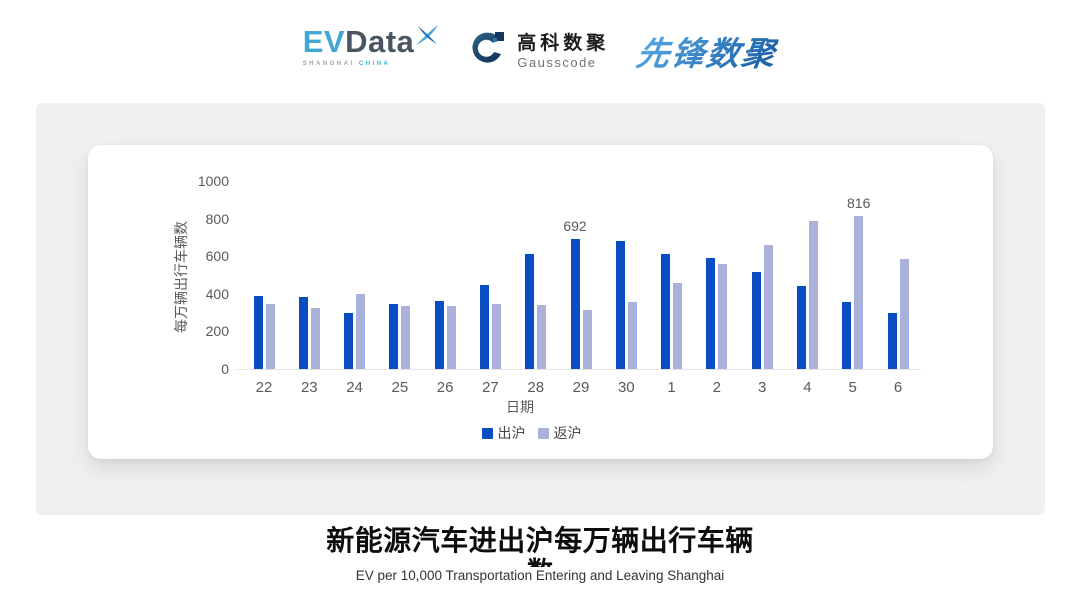  Describe the element at coordinates (490, 387) in the screenshot. I see `x-tick-label: 27` at that location.